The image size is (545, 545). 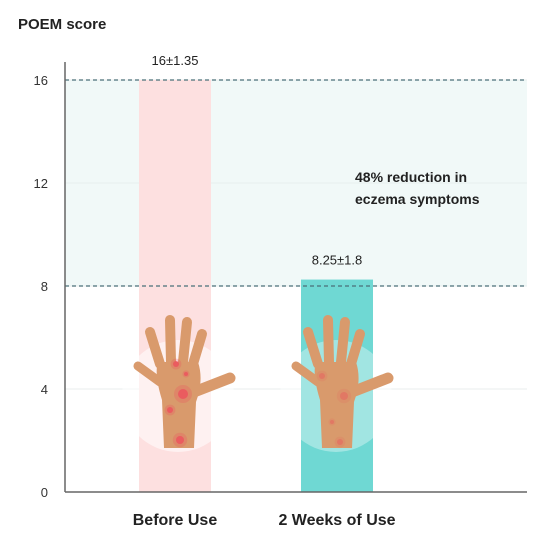 What do you see at coordinates (258, 383) in the screenshot?
I see `hand-illustrations` at bounding box center [258, 383].